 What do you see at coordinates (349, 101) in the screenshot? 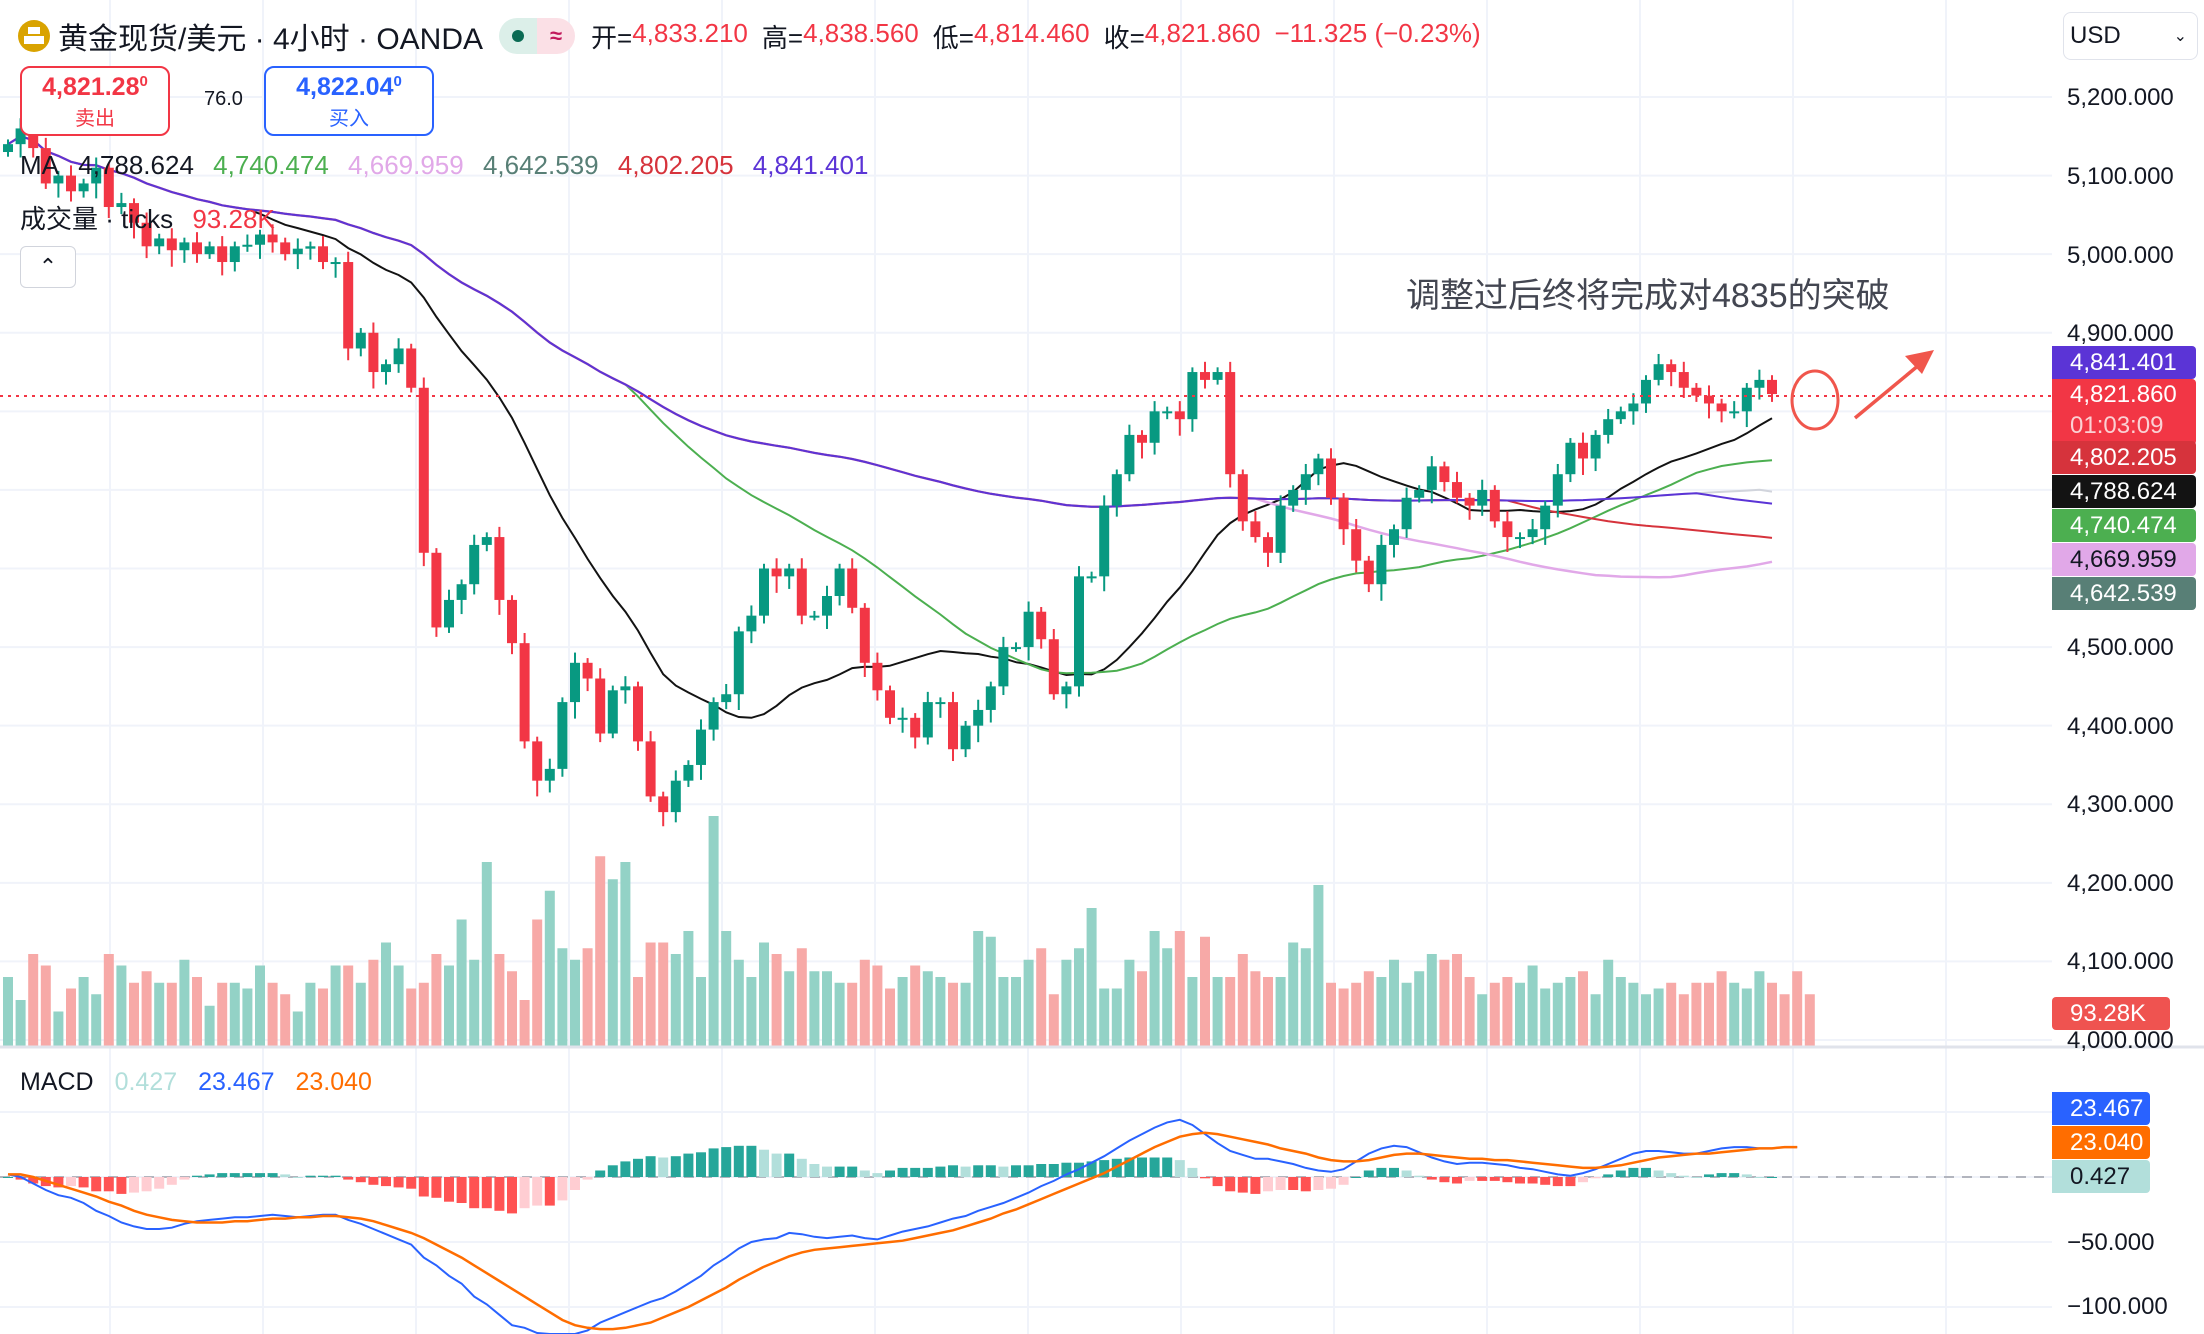
I see `buy-button: 4,822.040 买入` at bounding box center [349, 101].